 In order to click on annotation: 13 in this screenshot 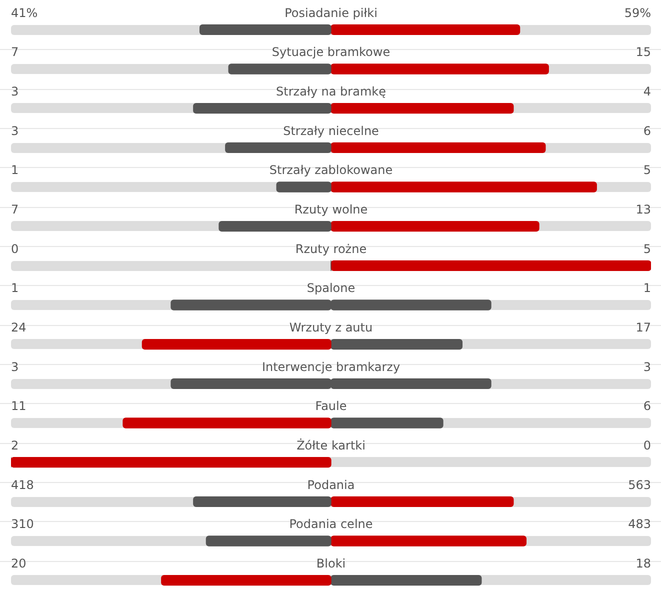, I will do `click(643, 209)`.